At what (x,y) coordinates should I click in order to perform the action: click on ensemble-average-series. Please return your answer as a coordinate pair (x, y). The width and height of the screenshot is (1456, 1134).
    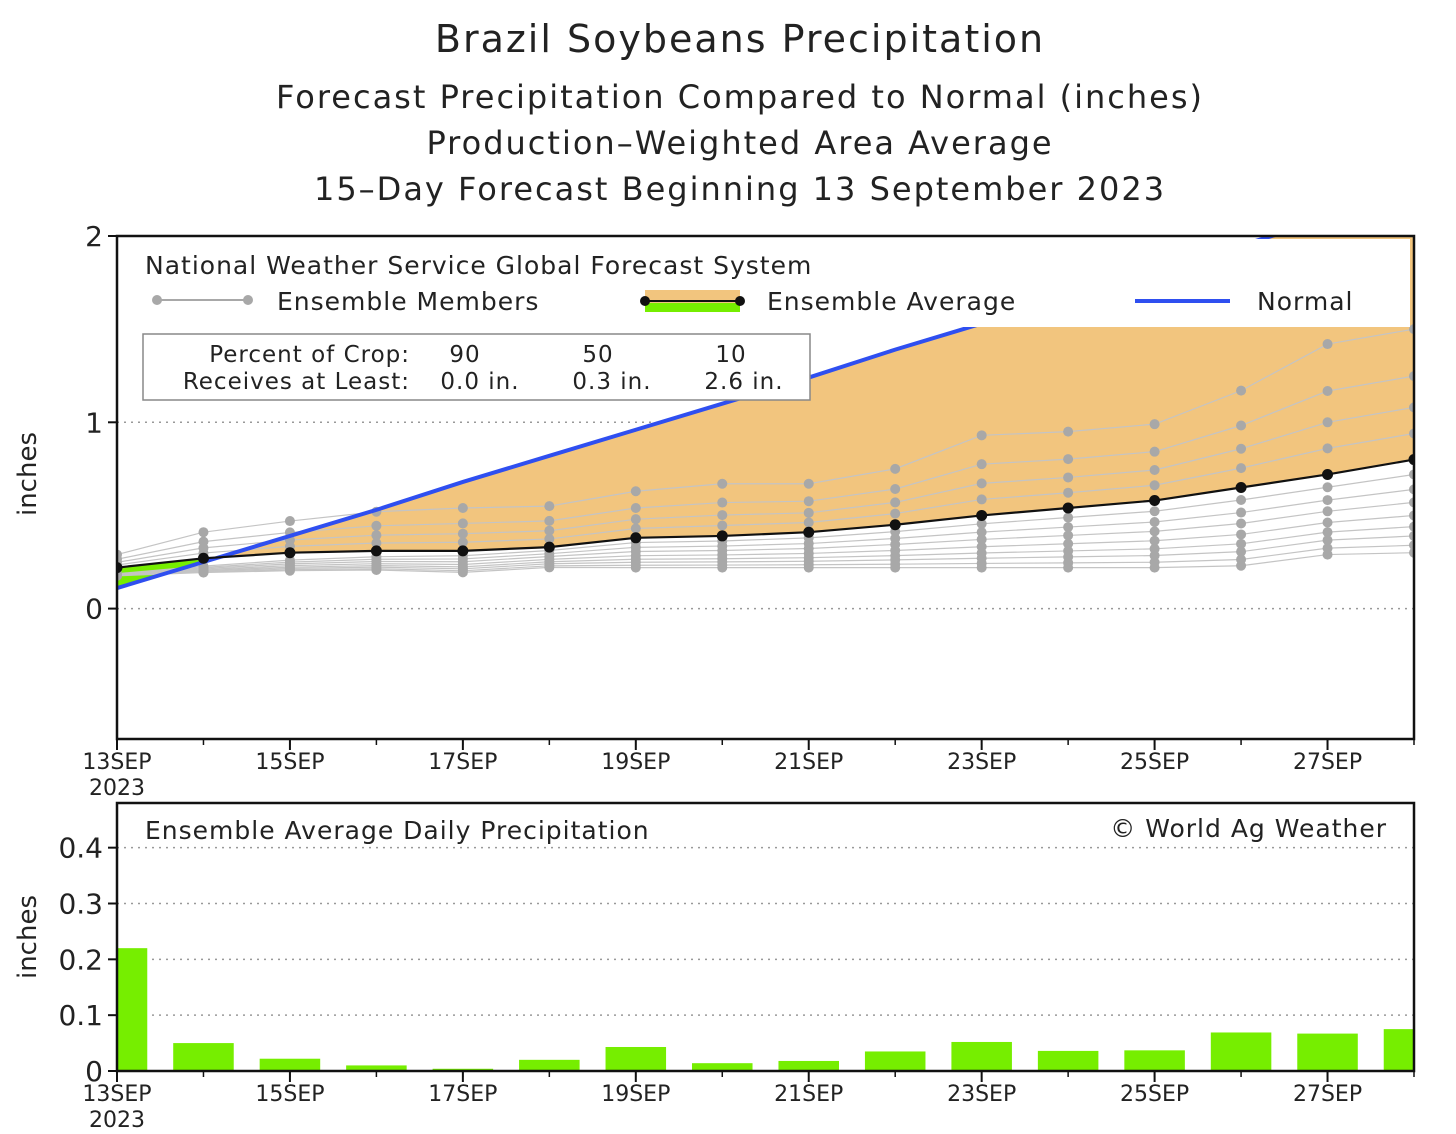
    Looking at the image, I should click on (765, 514).